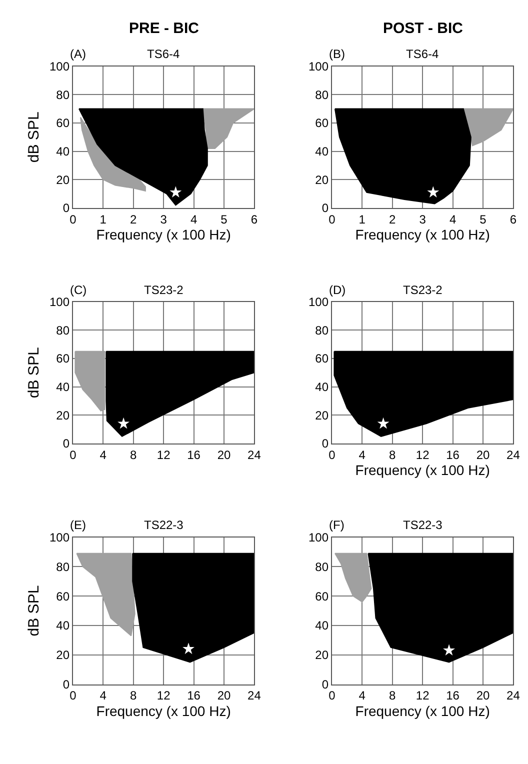  Describe the element at coordinates (164, 28) in the screenshot. I see `text: PRE - BIC` at that location.